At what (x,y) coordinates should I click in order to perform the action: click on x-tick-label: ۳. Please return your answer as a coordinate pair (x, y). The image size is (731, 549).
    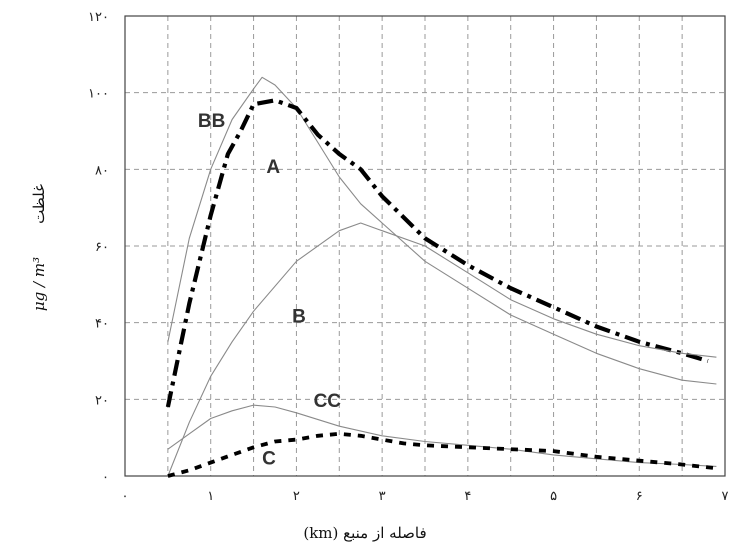
    Looking at the image, I should click on (382, 496).